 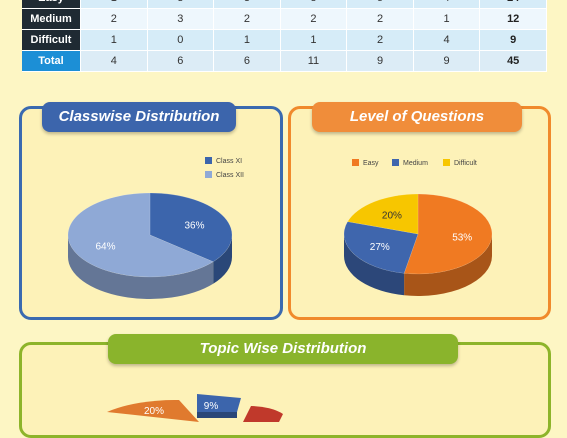 What do you see at coordinates (513, 19) in the screenshot?
I see `table-cell: 12` at bounding box center [513, 19].